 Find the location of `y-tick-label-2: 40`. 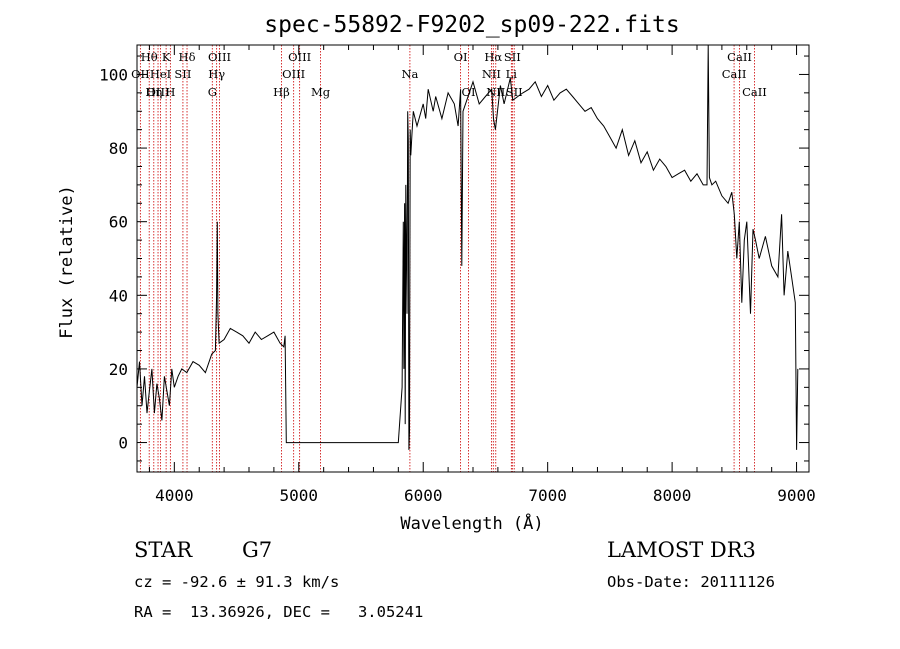

y-tick-label-2: 40 is located at coordinates (118, 295).